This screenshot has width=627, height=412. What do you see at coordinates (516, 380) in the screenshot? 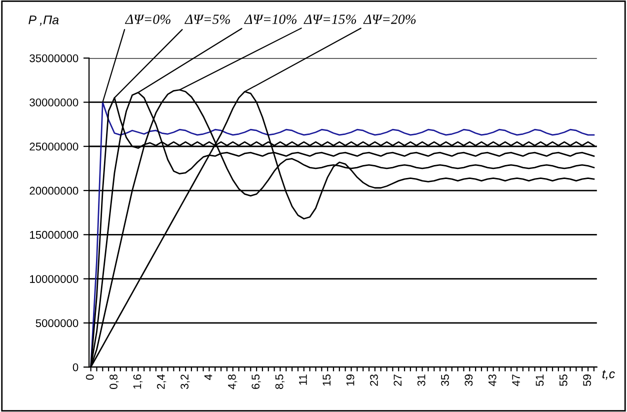
I see `x-tick-label: 47` at bounding box center [516, 380].